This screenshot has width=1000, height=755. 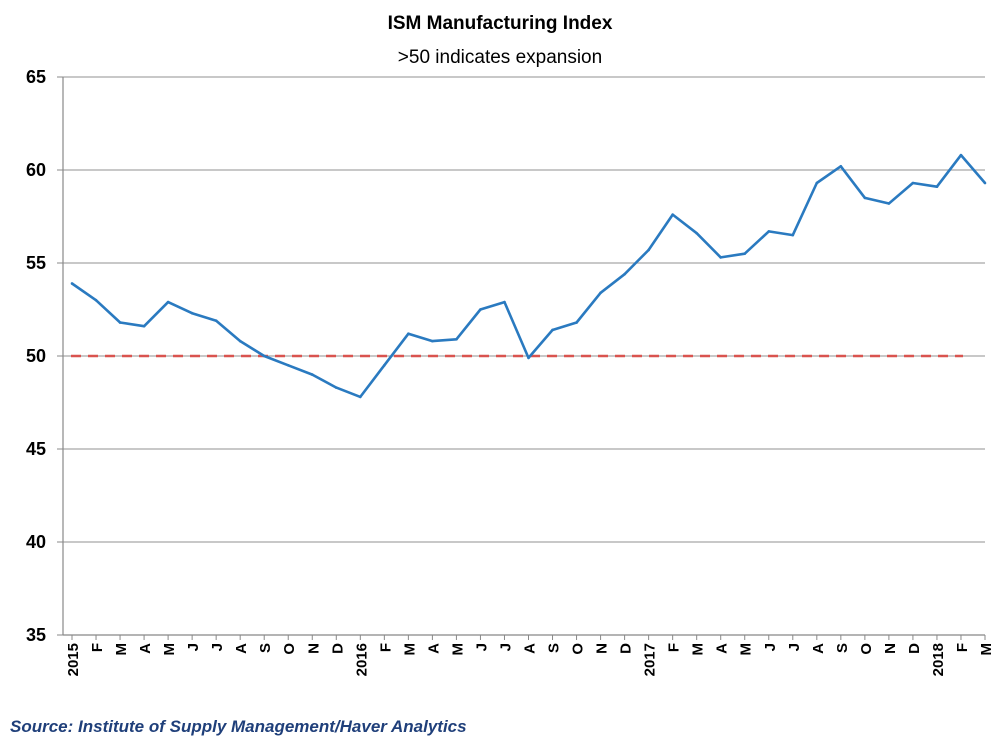 What do you see at coordinates (361, 659) in the screenshot?
I see `x-tick-label: 2016` at bounding box center [361, 659].